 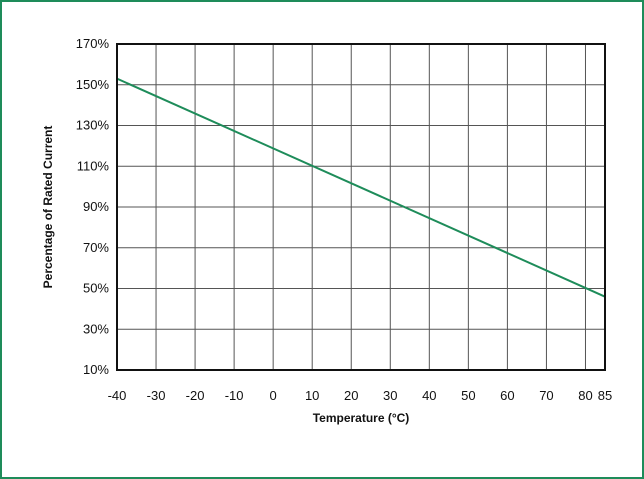 I want to click on x-tick-label: 10, so click(x=312, y=395).